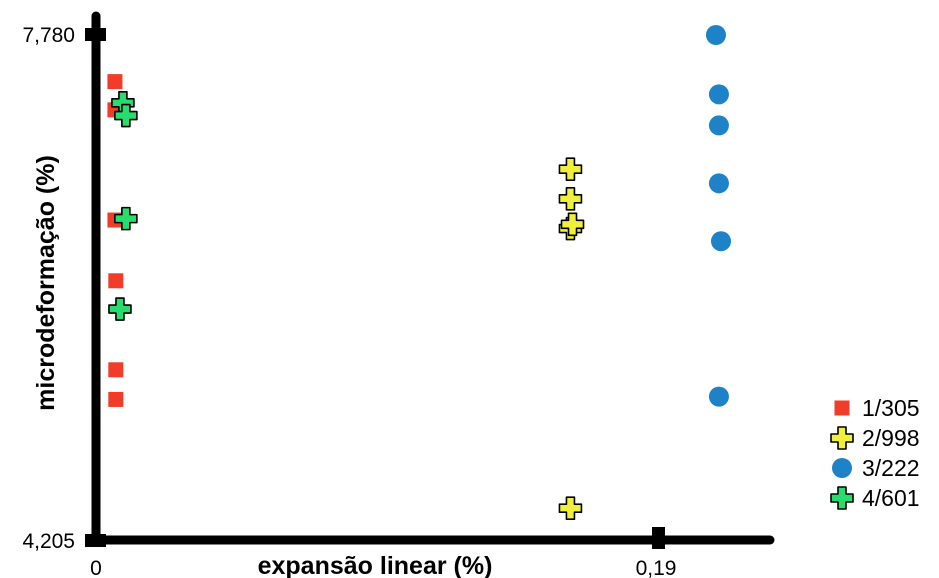 This screenshot has height=578, width=939. What do you see at coordinates (95, 34) in the screenshot?
I see `y-tick-mark-top` at bounding box center [95, 34].